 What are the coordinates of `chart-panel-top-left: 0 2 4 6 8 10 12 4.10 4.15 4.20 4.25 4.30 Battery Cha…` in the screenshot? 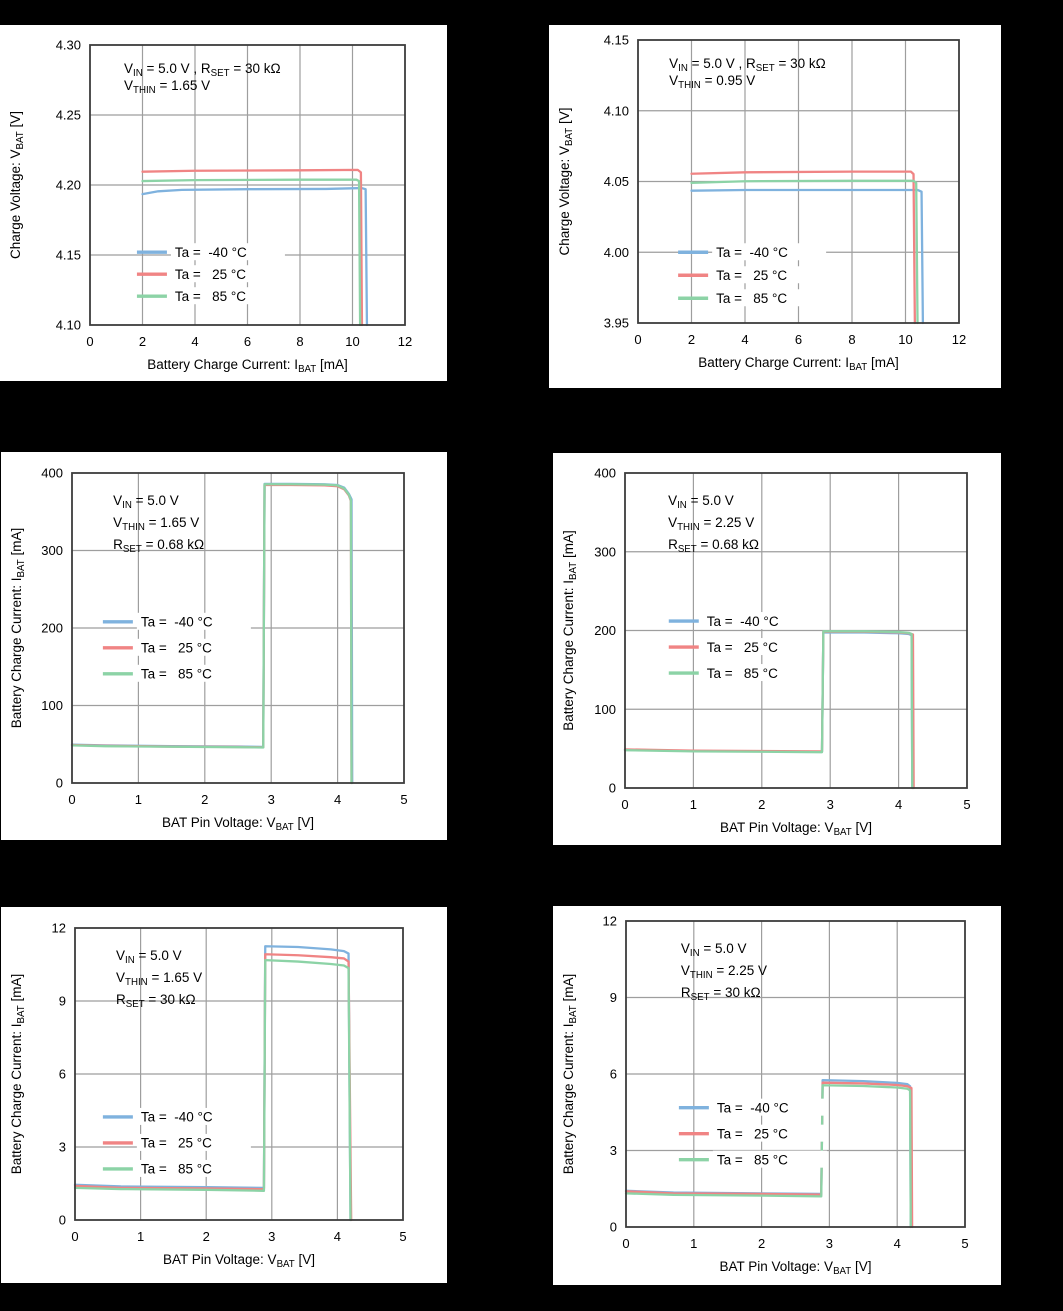 It's located at (223, 203).